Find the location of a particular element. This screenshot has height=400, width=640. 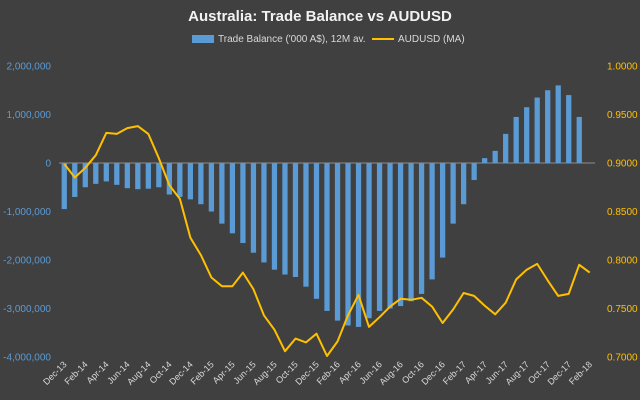

x-tick-label: Feb-14 is located at coordinates (75, 372).